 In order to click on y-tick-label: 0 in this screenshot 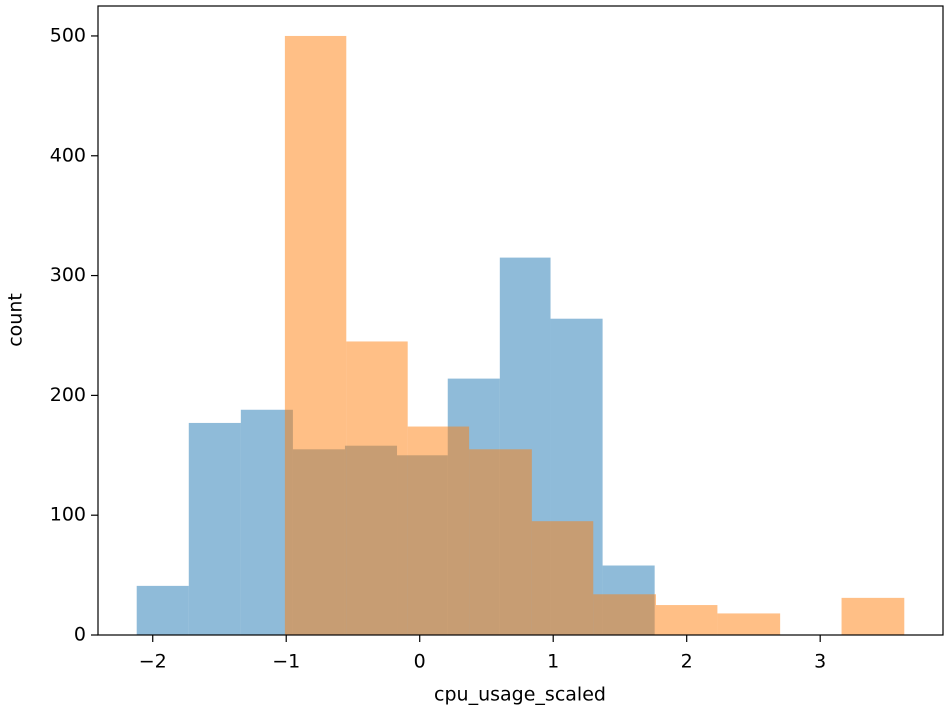, I will do `click(80, 635)`.